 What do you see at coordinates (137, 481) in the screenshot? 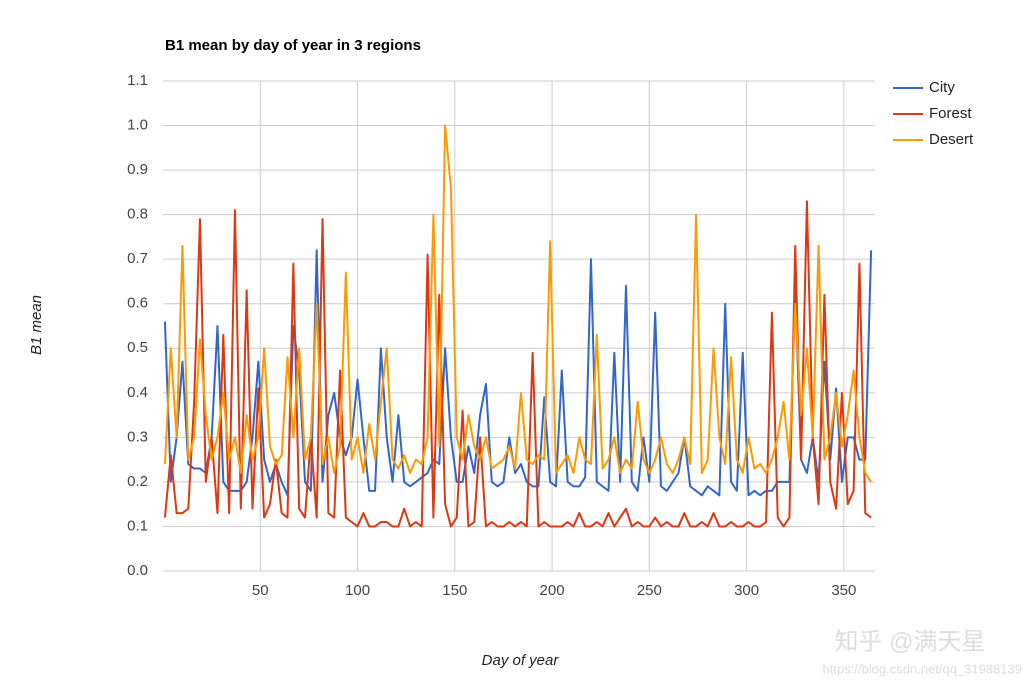
I see `y-tick-label: 0.2` at bounding box center [137, 481].